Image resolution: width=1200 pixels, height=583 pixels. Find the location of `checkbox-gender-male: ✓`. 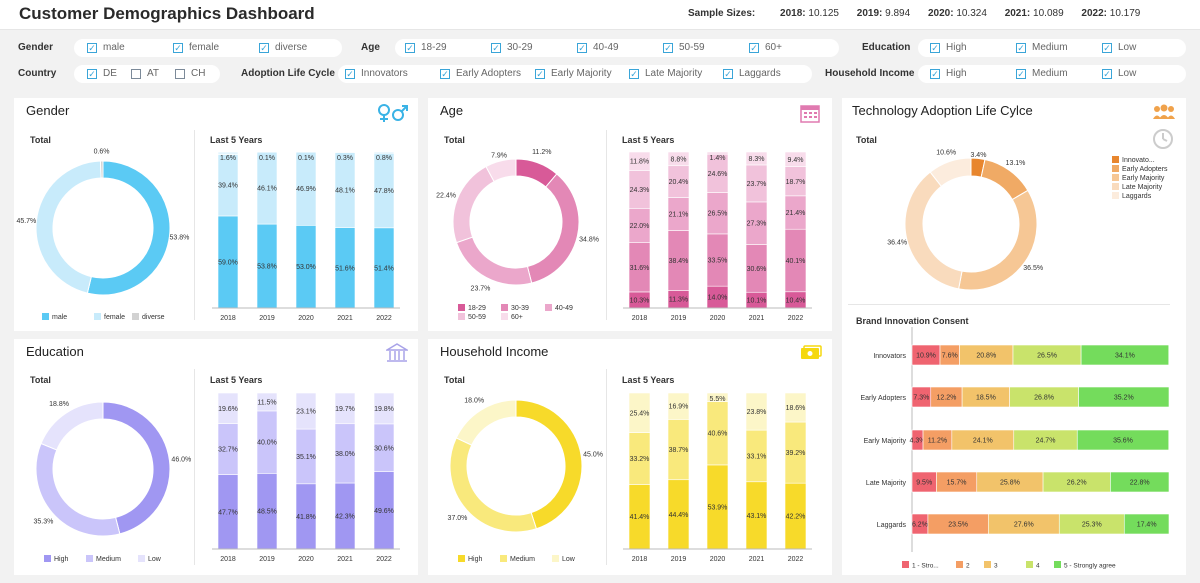

checkbox-gender-male: ✓ is located at coordinates (92, 48).